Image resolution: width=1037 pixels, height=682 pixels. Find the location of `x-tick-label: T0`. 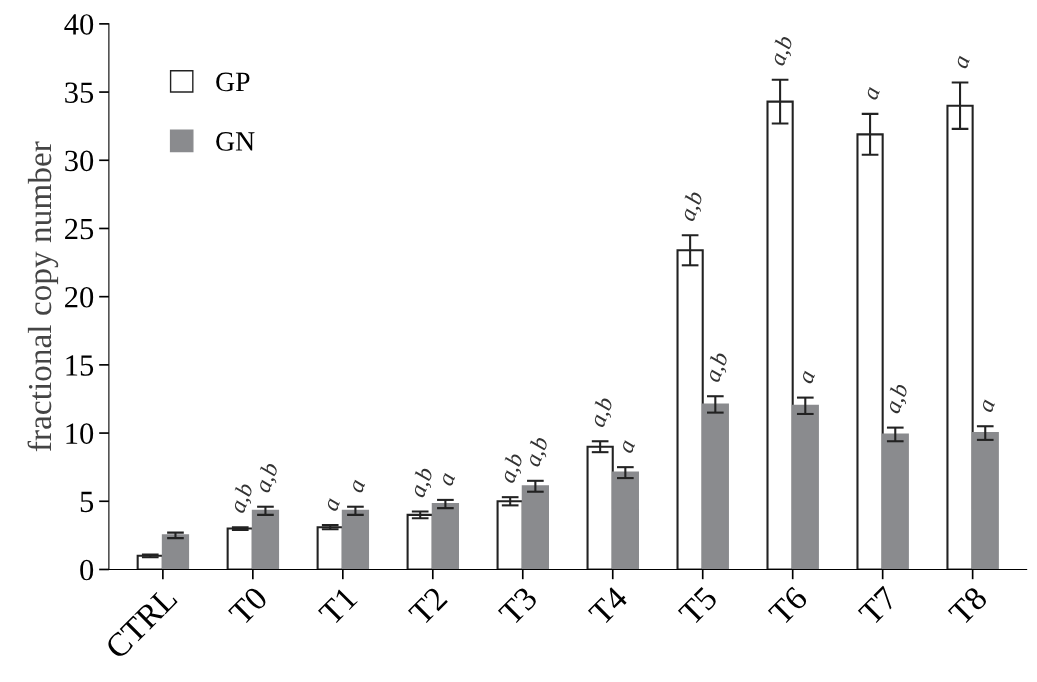

x-tick-label: T0 is located at coordinates (248, 606).